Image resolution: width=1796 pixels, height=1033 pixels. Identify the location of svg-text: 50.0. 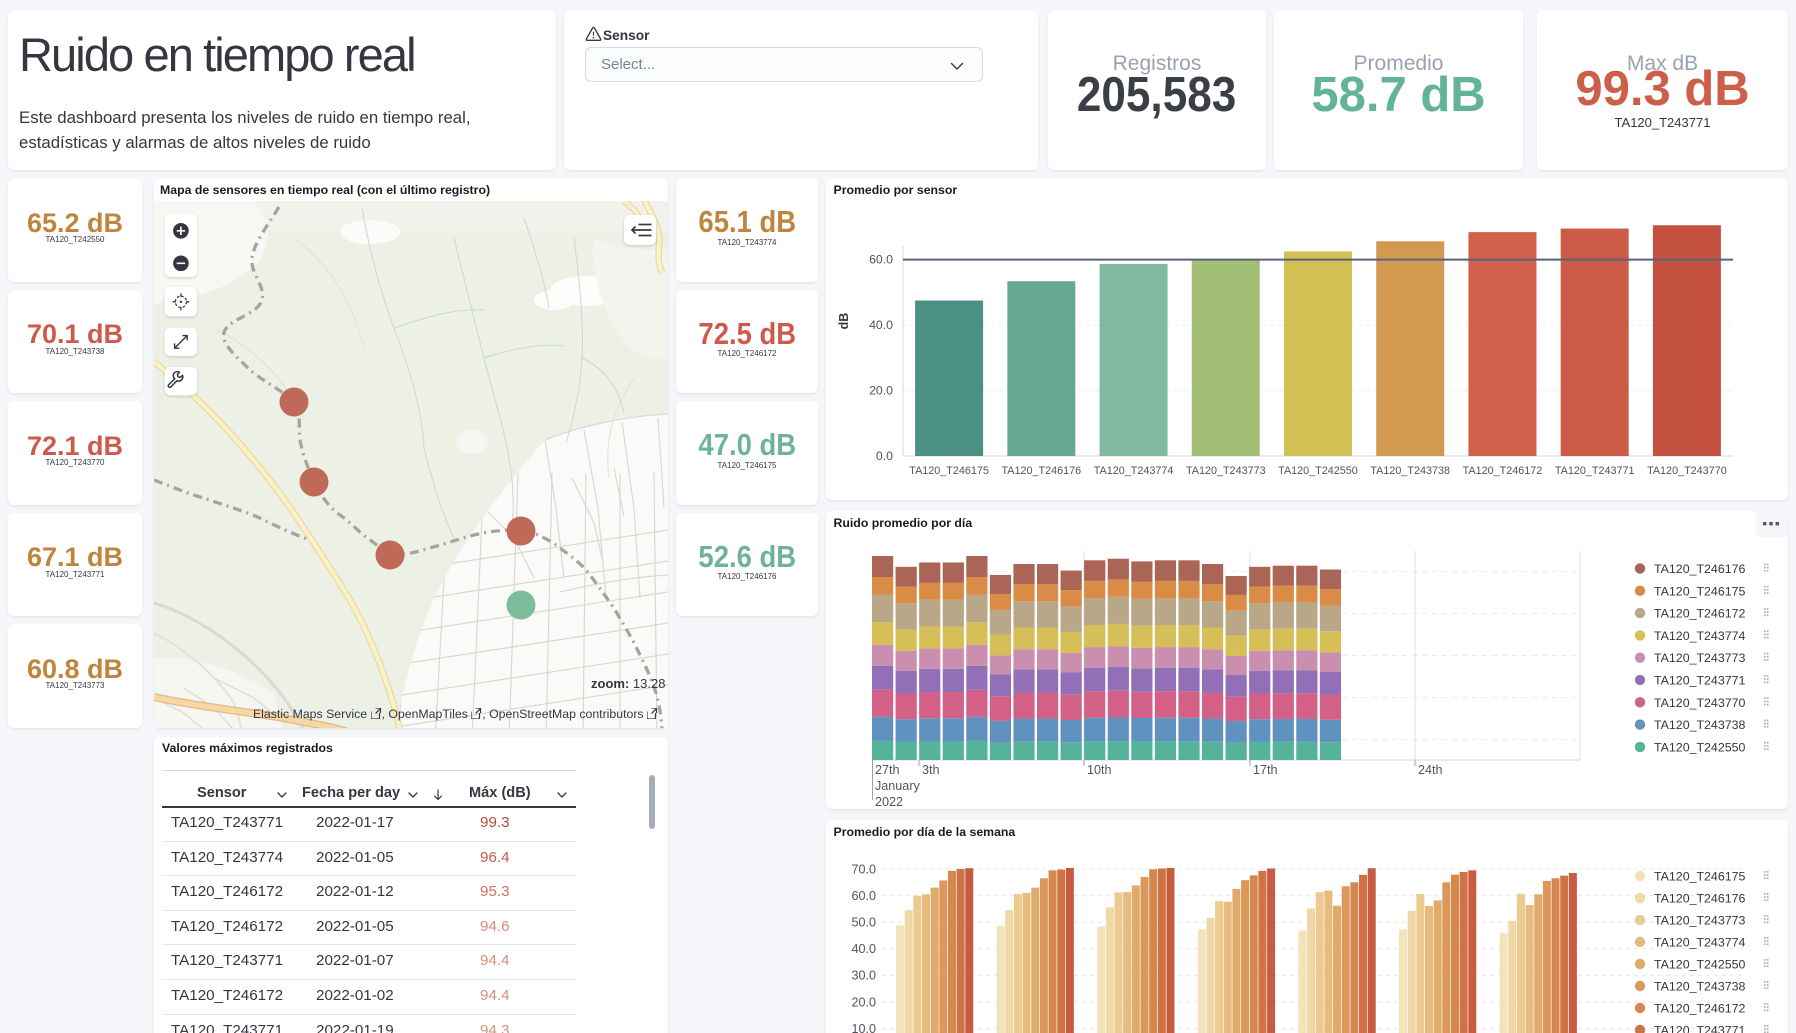
(863, 923).